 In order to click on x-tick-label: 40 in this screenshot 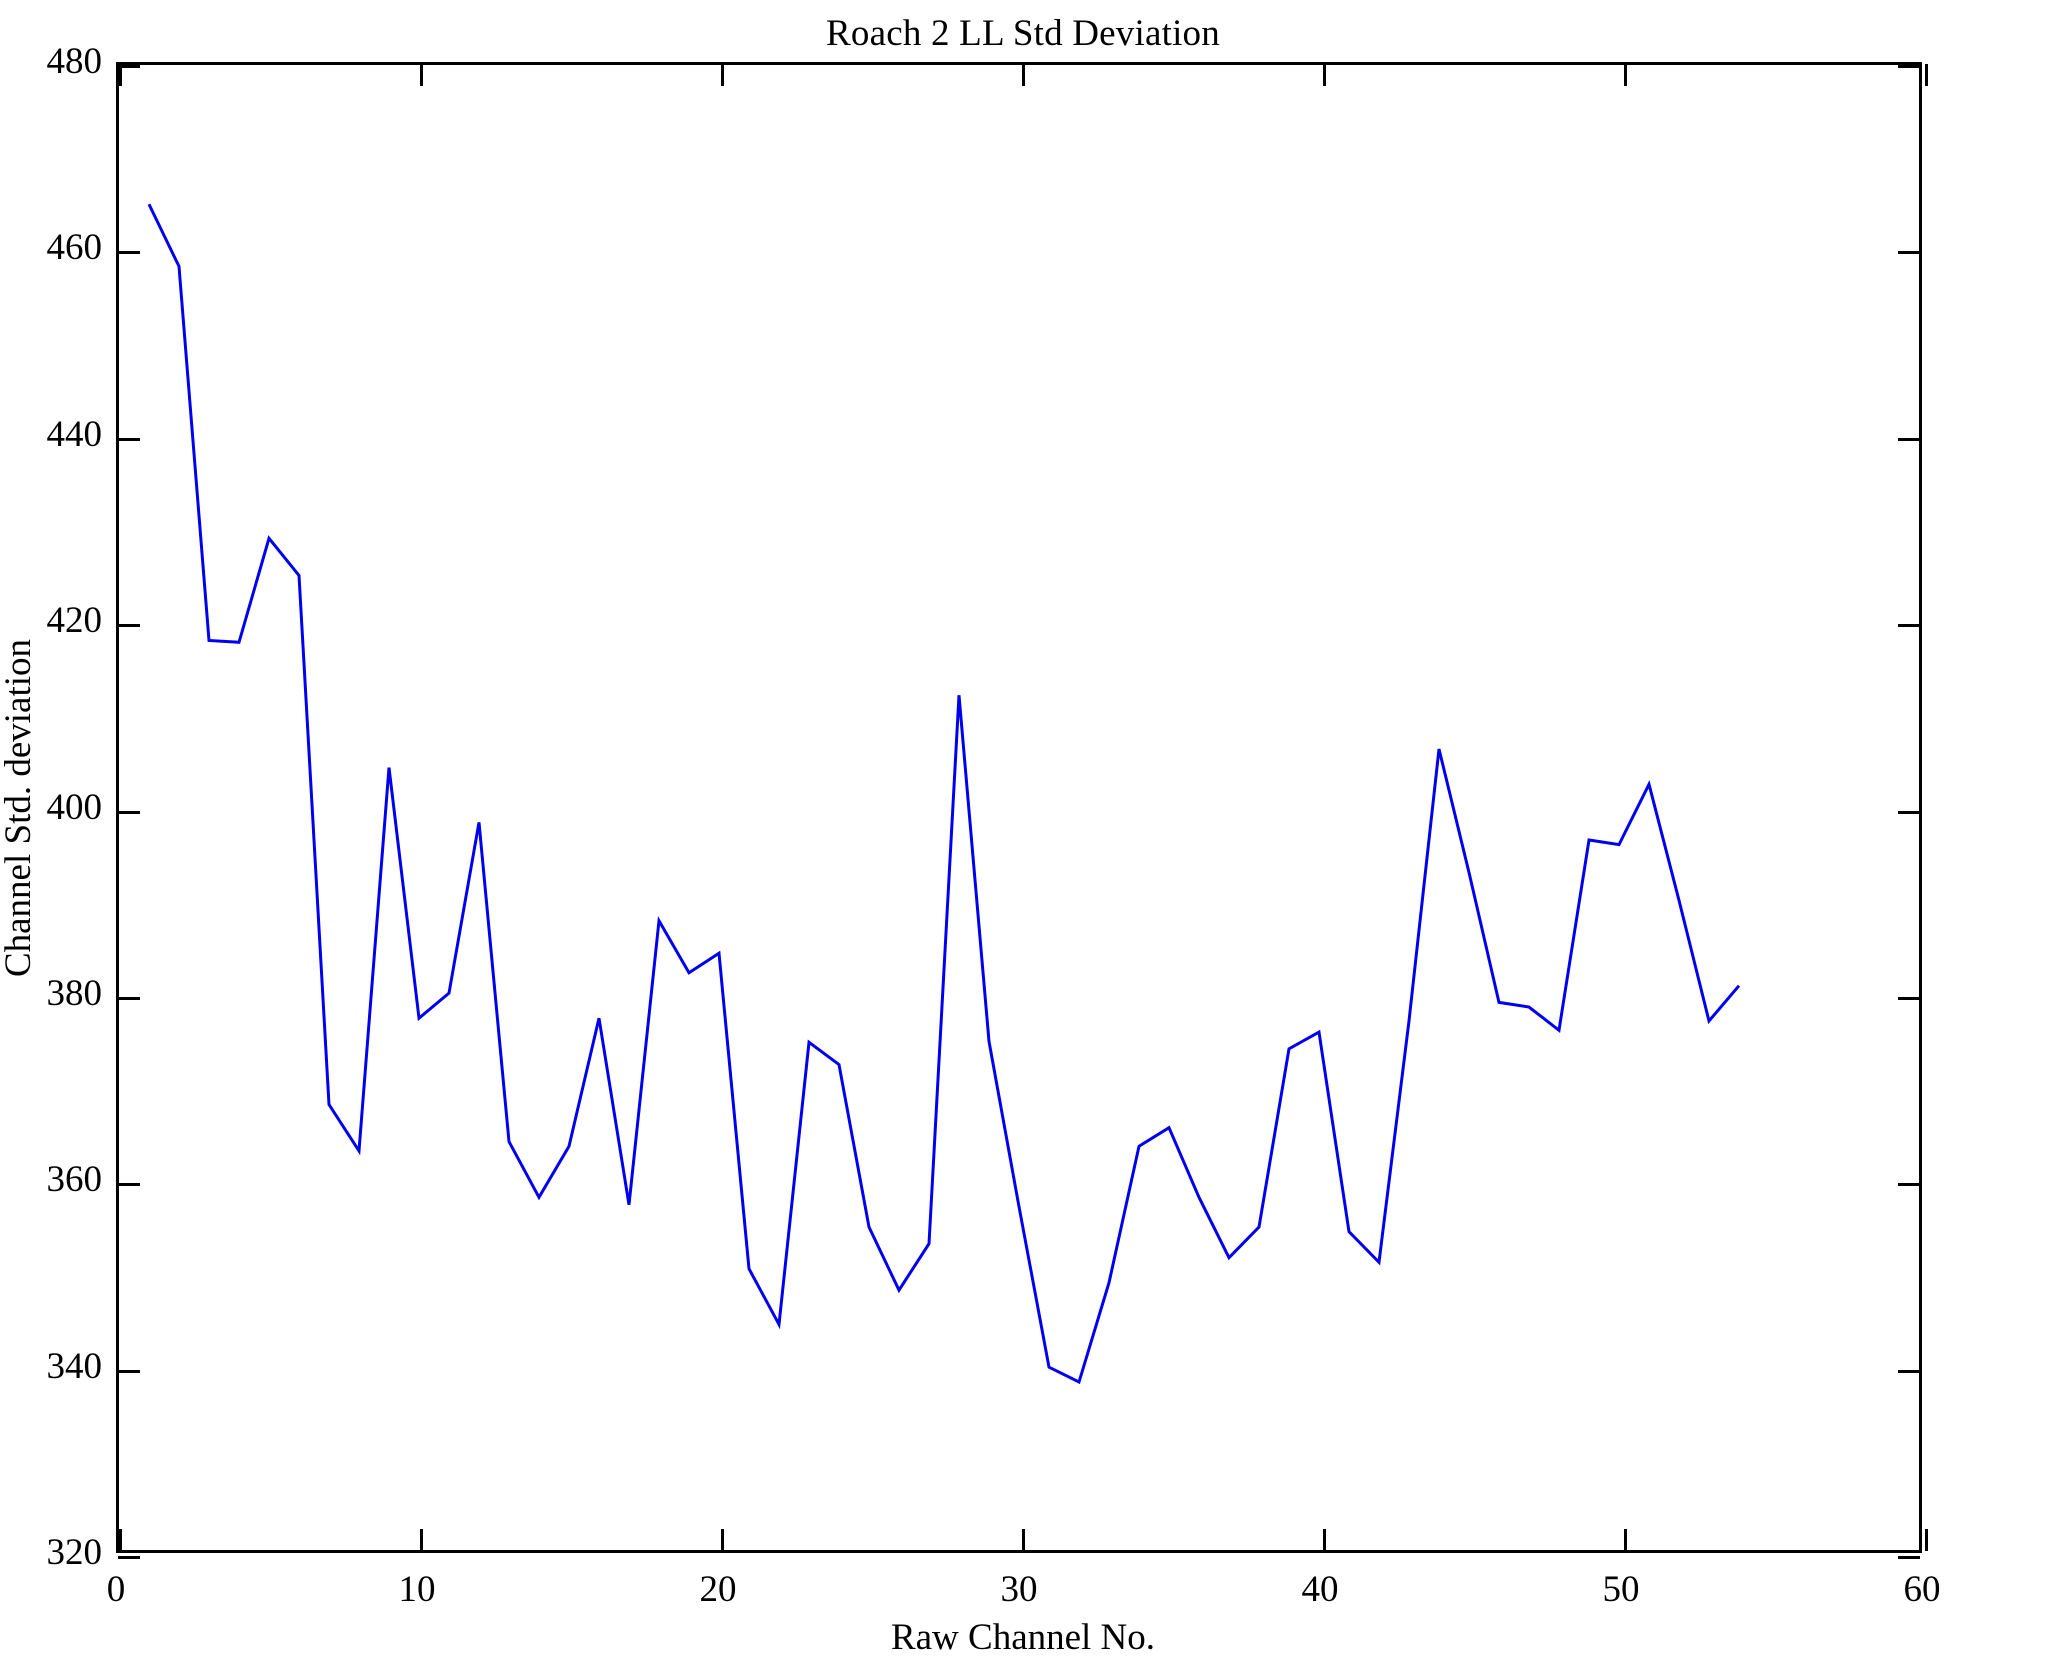, I will do `click(1320, 1589)`.